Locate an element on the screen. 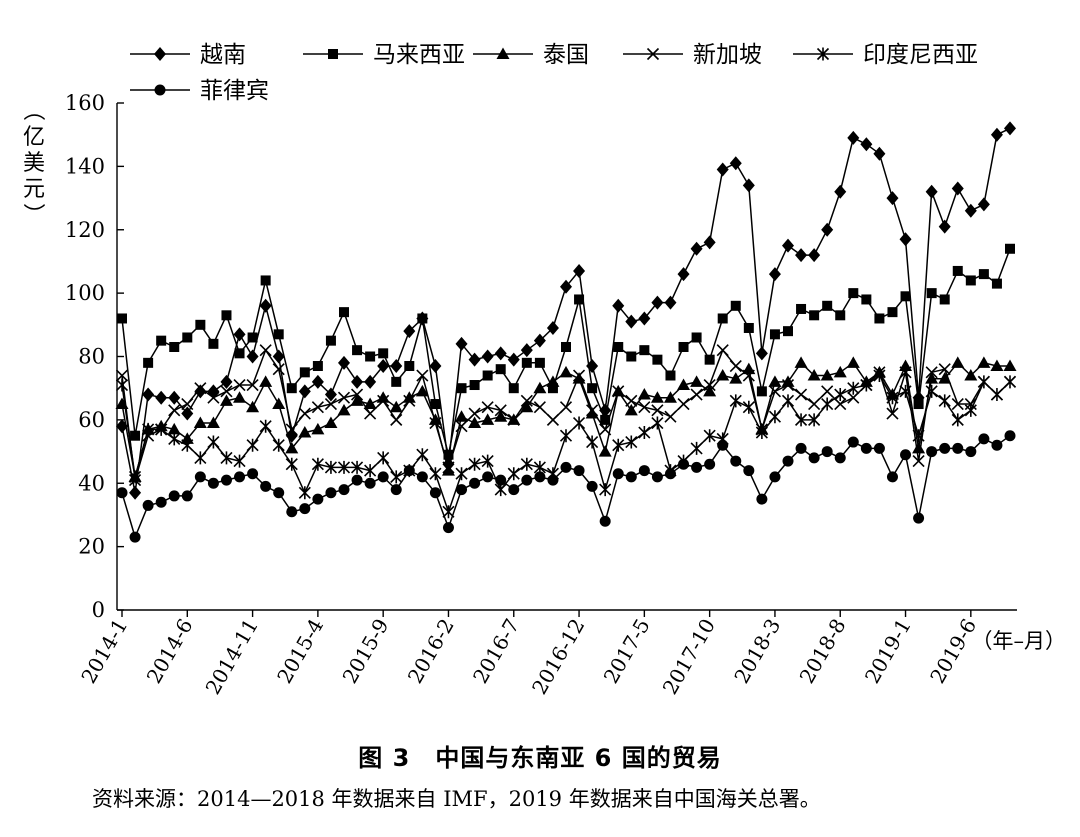  x-tick-label: 2017-10 is located at coordinates (689, 657).